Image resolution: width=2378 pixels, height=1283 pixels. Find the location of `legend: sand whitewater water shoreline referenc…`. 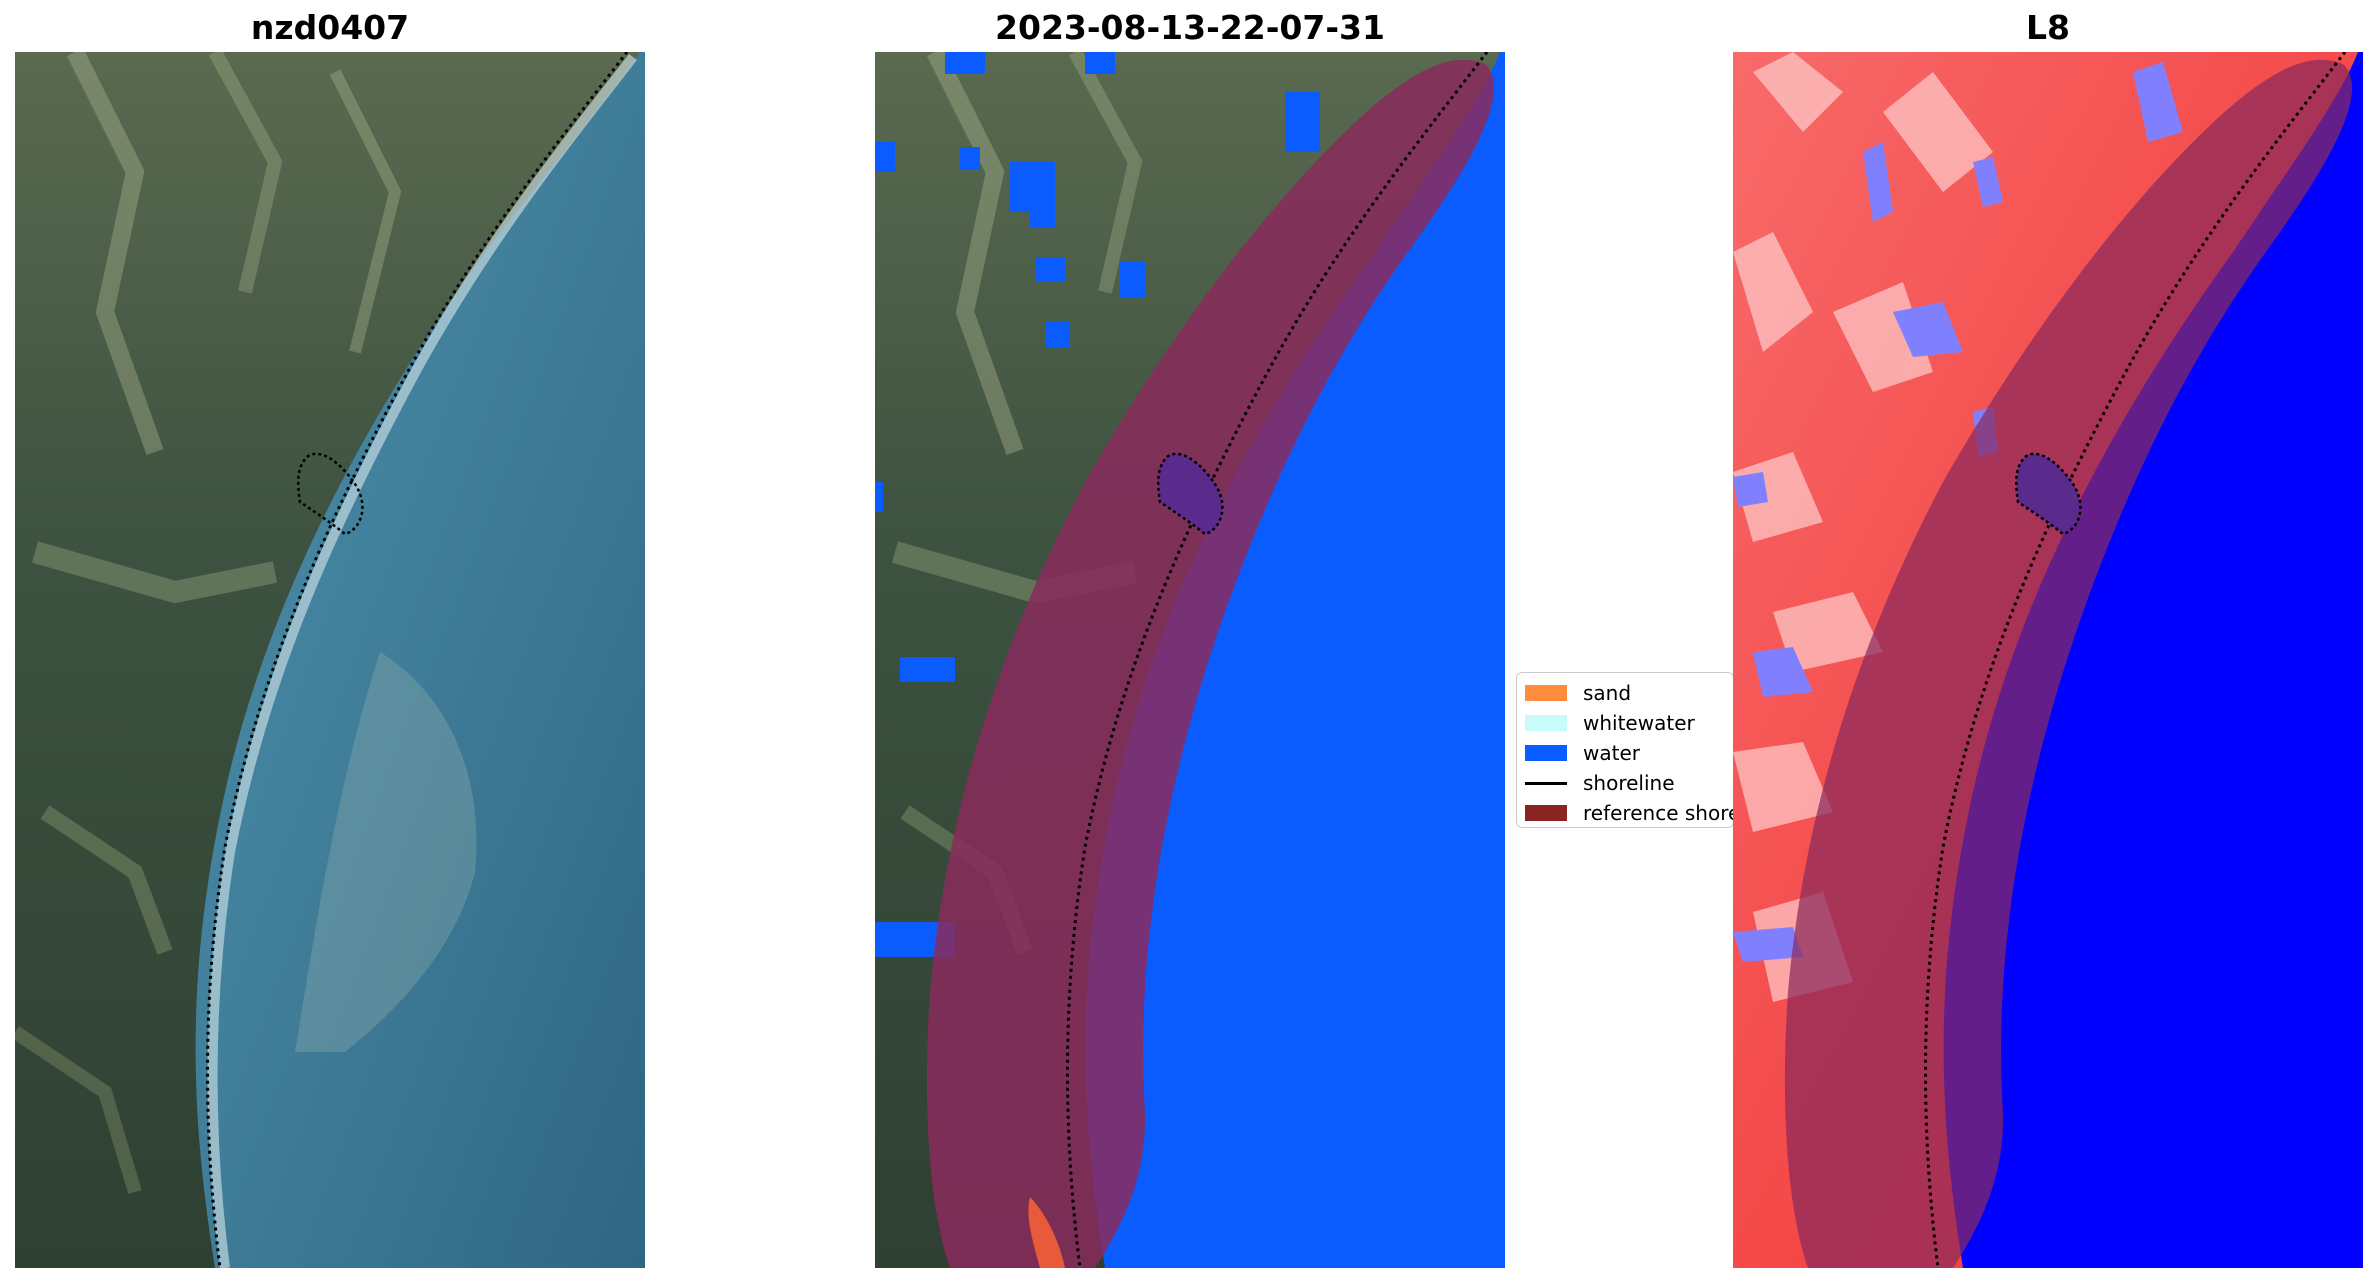

legend: sand whitewater water shoreline referenc… is located at coordinates (1625, 750).